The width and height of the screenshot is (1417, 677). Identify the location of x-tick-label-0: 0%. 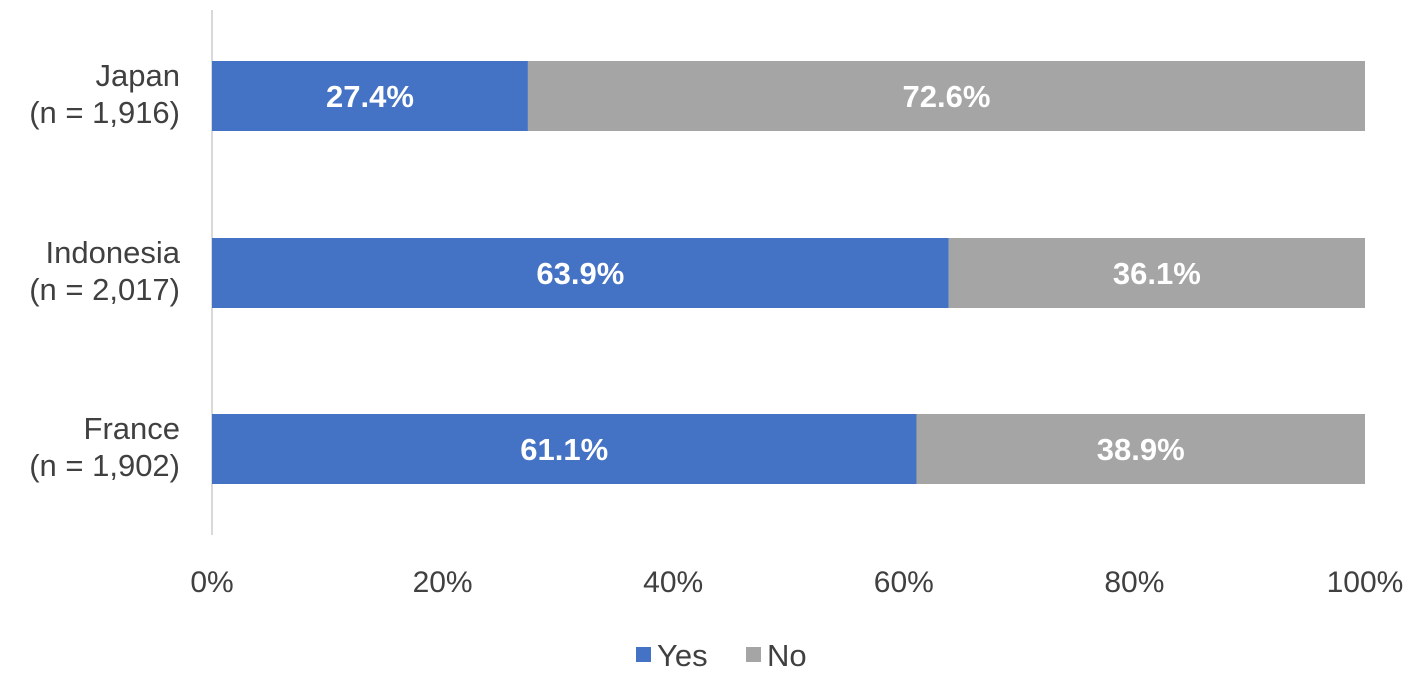
(211, 582).